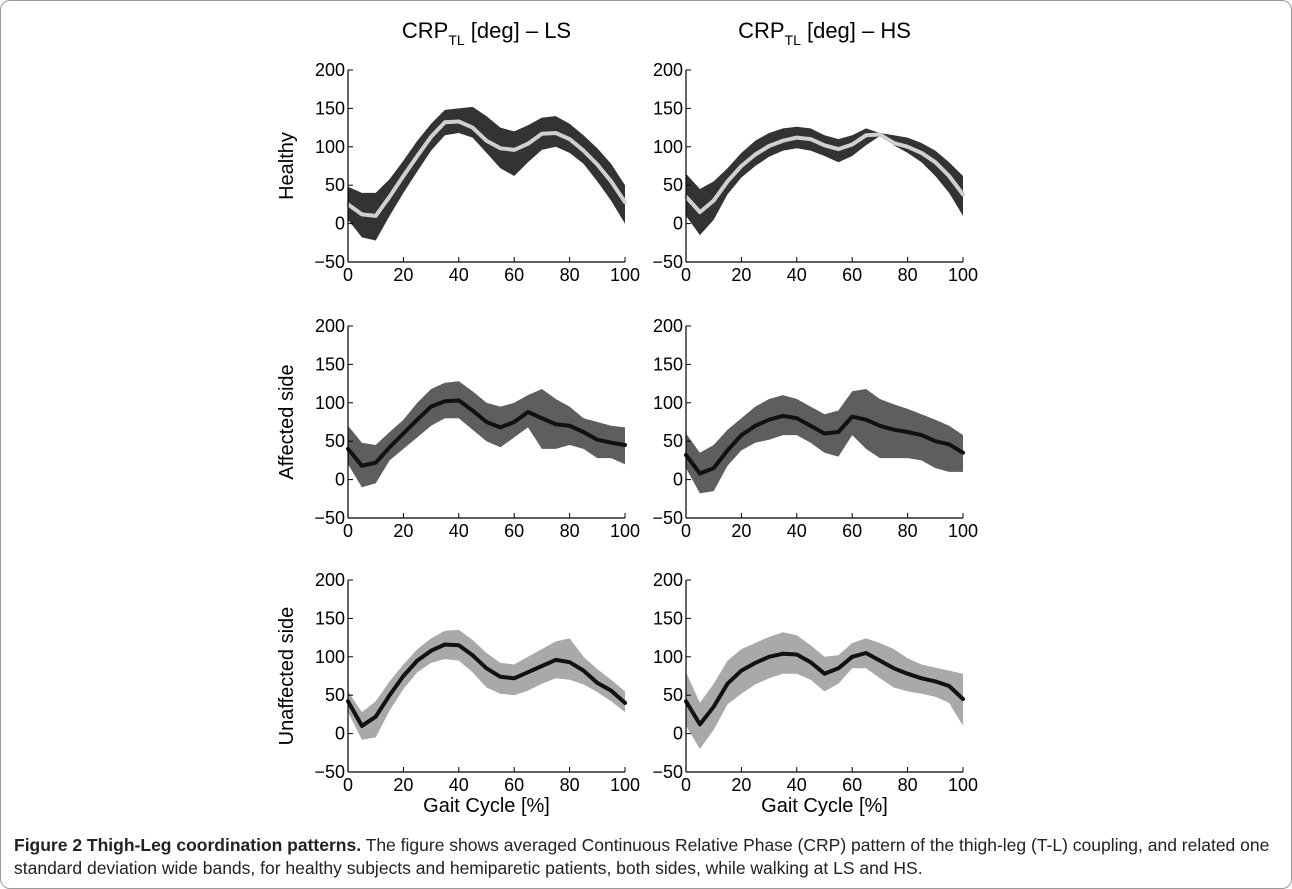  What do you see at coordinates (287, 676) in the screenshot?
I see `row-label: Unaffected side` at bounding box center [287, 676].